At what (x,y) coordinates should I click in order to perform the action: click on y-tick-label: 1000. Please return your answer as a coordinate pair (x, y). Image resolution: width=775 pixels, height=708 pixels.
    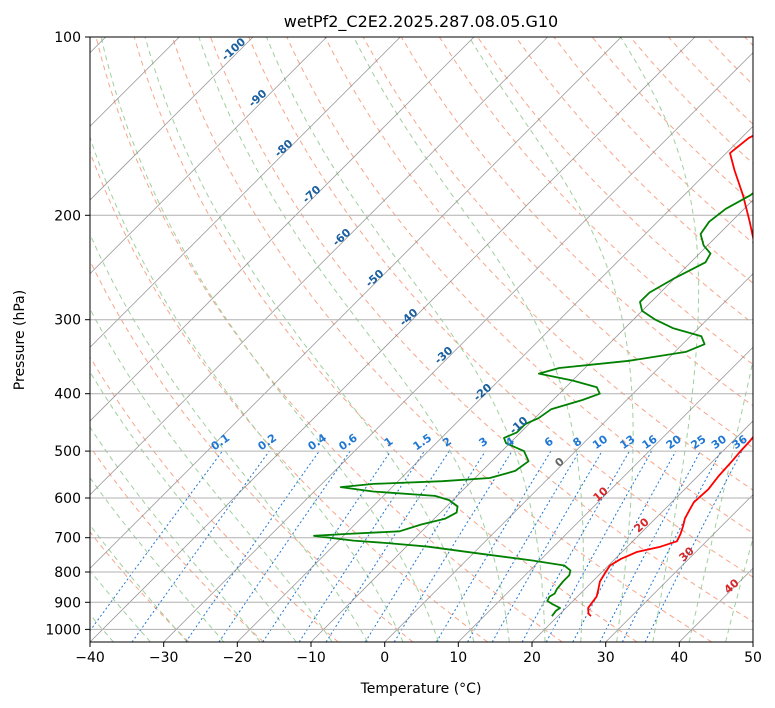
    Looking at the image, I should click on (63, 630).